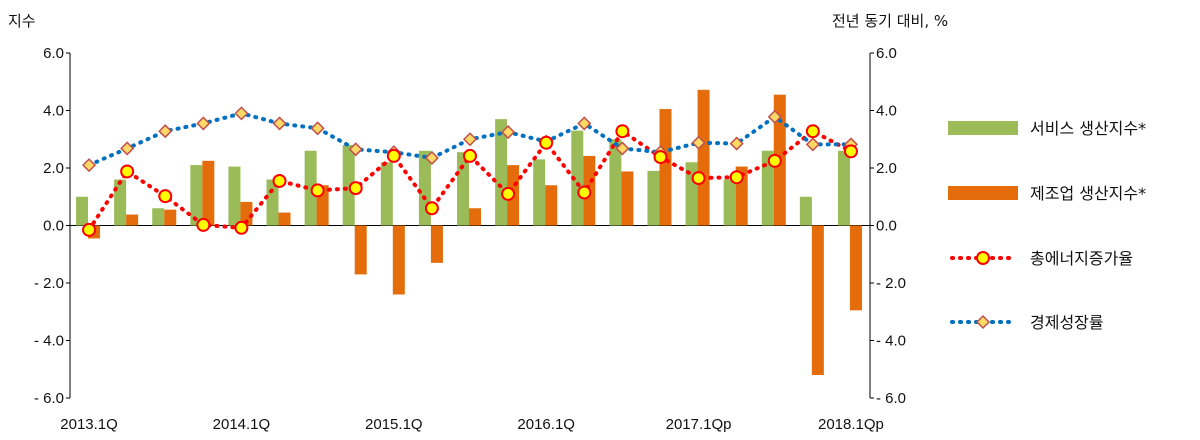  What do you see at coordinates (886, 226) in the screenshot?
I see `y-tick-right-label: 0.0` at bounding box center [886, 226].